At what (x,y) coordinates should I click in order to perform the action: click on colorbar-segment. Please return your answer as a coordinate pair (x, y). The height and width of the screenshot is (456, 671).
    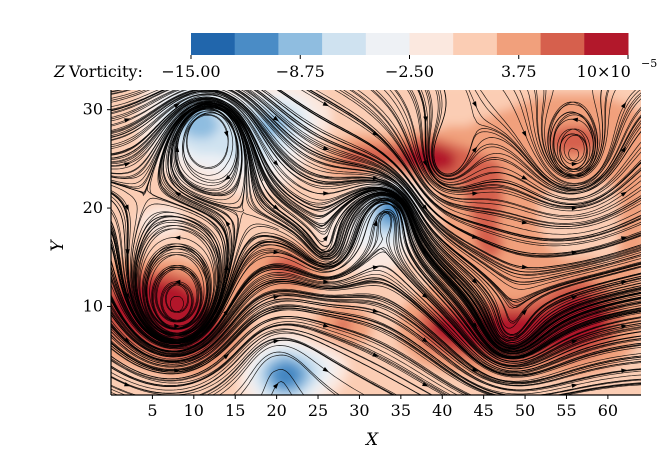
    Looking at the image, I should click on (519, 44).